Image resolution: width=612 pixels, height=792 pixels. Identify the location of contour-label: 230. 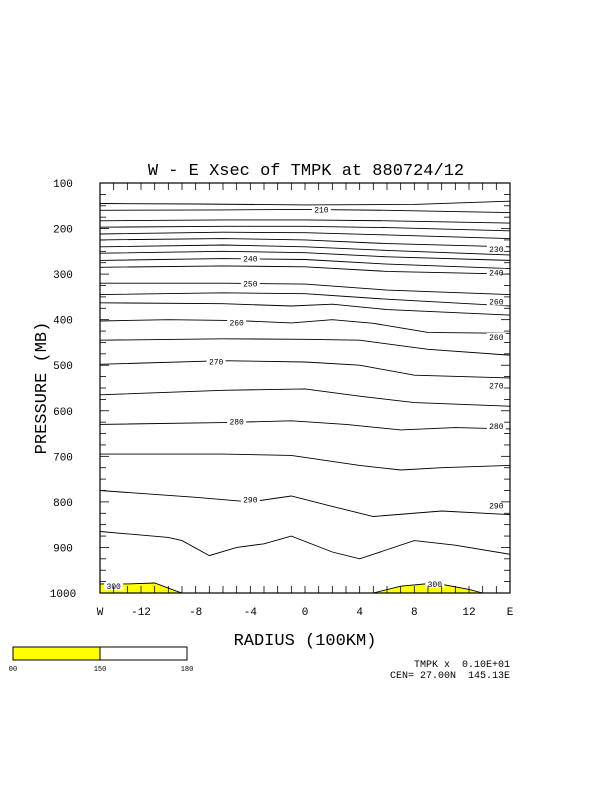
(496, 250).